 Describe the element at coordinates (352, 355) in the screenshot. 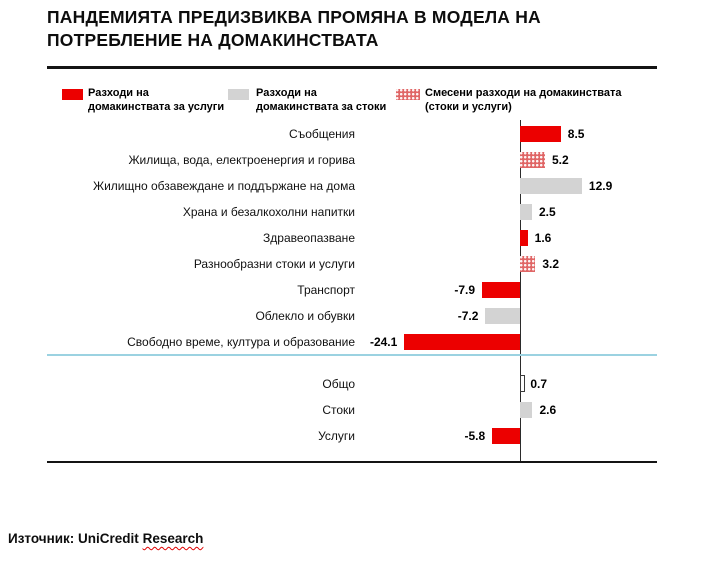

I see `section-separator` at that location.